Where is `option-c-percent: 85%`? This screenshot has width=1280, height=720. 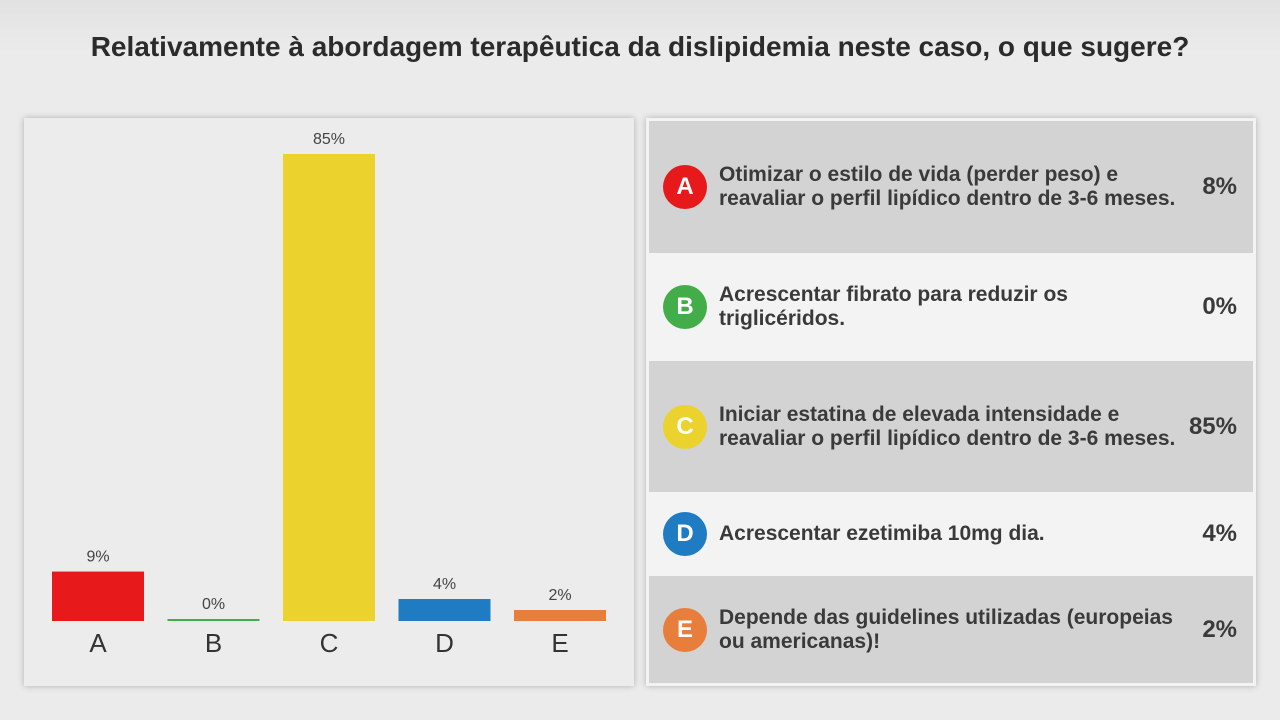
option-c-percent: 85% is located at coordinates (1212, 426).